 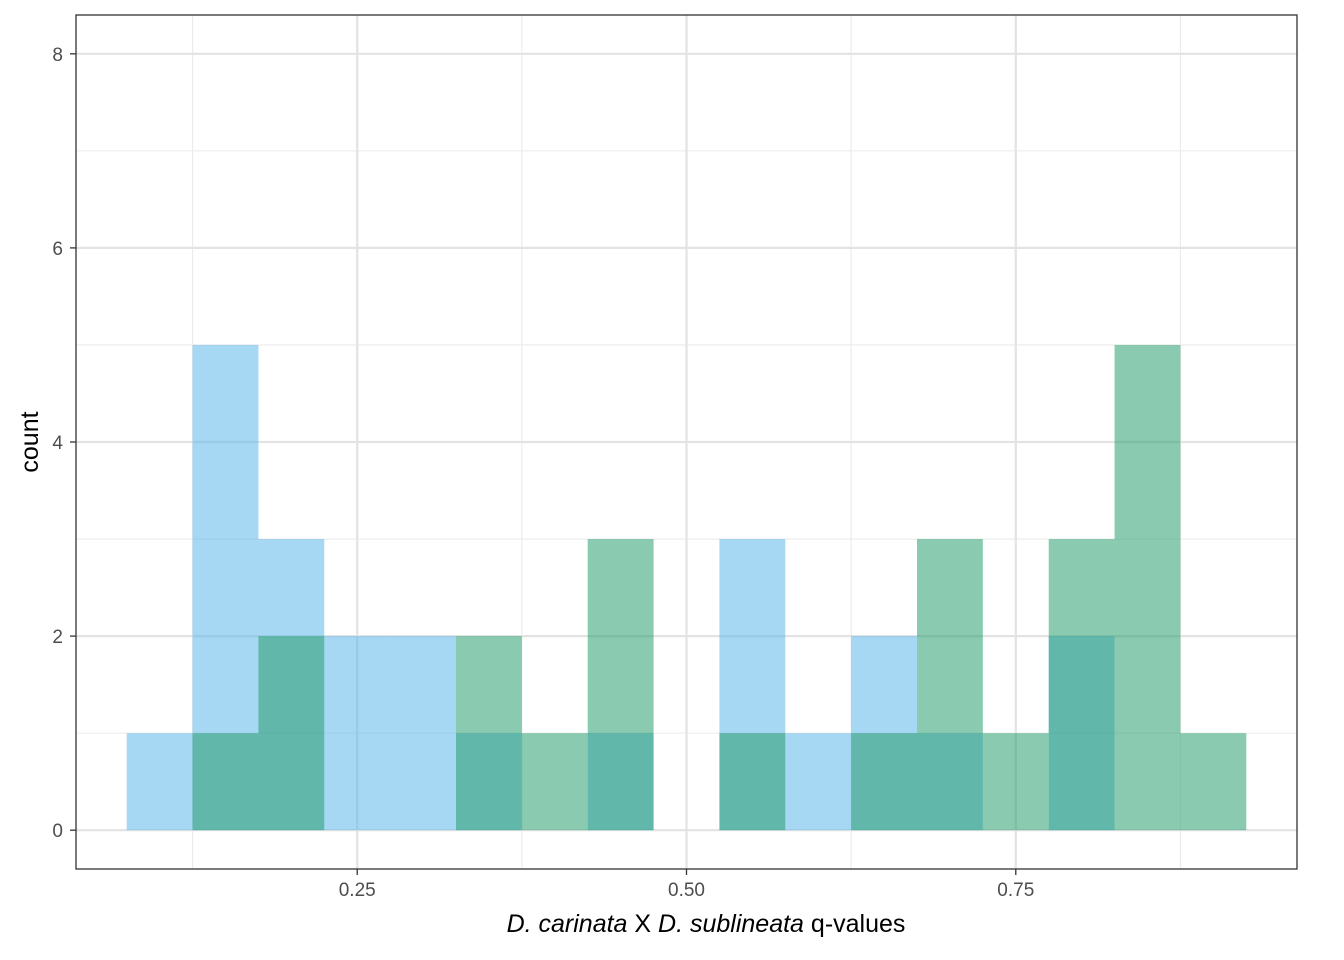 What do you see at coordinates (64, 443) in the screenshot?
I see `y-axis: 0 2 4 6 8` at bounding box center [64, 443].